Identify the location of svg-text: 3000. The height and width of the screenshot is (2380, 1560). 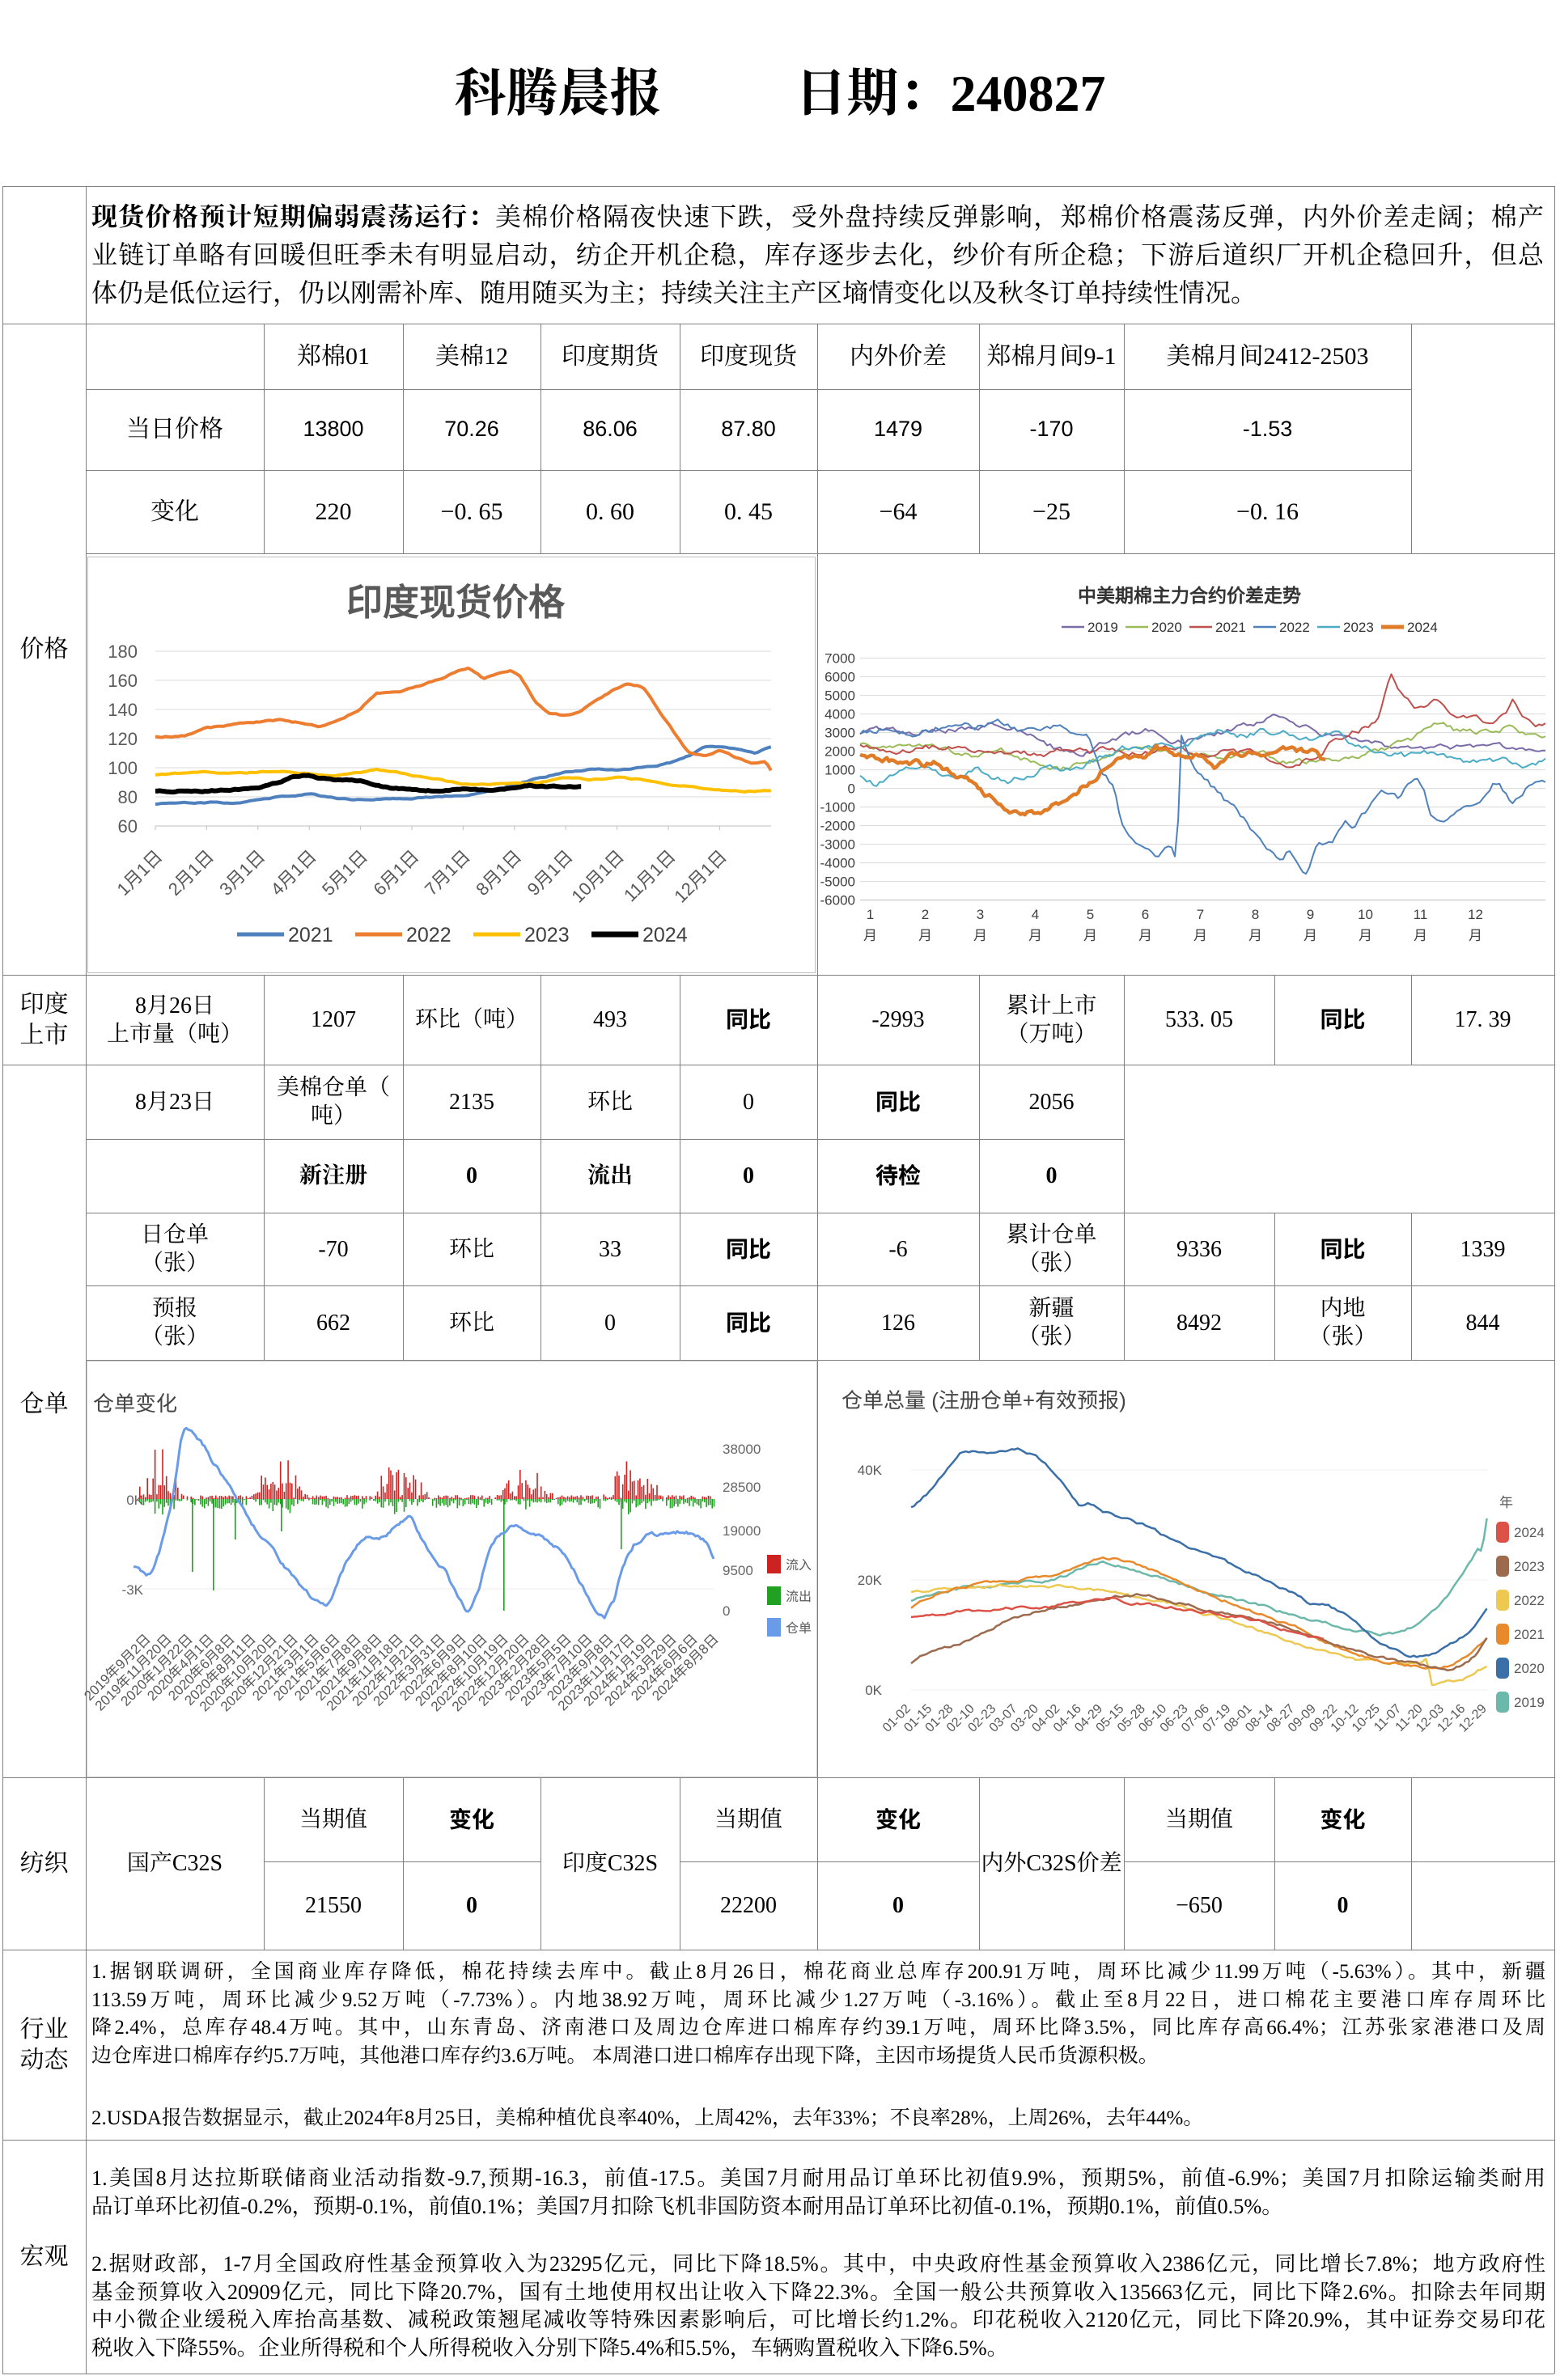
(840, 733).